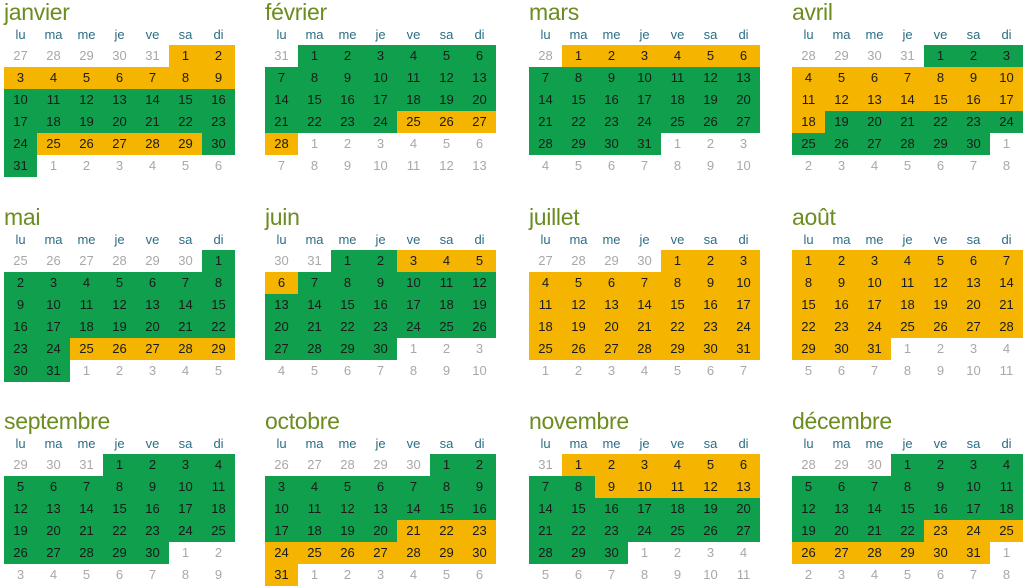 This screenshot has height=587, width=1024. Describe the element at coordinates (446, 553) in the screenshot. I see `day-cell: 29` at that location.